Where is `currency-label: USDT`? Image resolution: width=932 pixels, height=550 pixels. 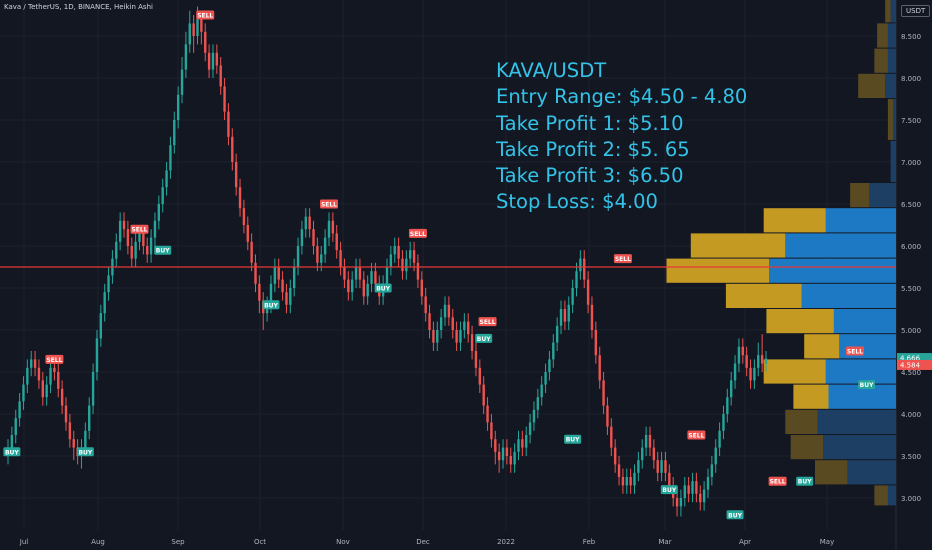
currency-label: USDT is located at coordinates (916, 11).